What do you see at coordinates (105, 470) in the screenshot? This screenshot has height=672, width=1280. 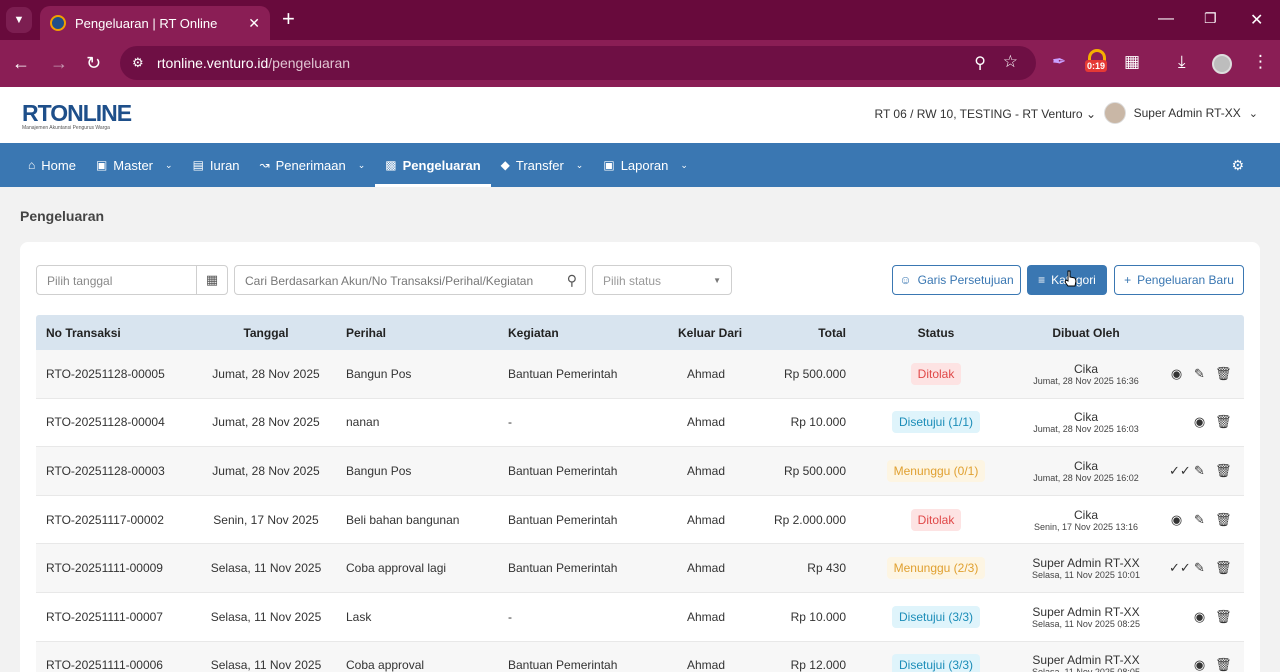 I see `transaction-number: RTO-20251128-00003` at bounding box center [105, 470].